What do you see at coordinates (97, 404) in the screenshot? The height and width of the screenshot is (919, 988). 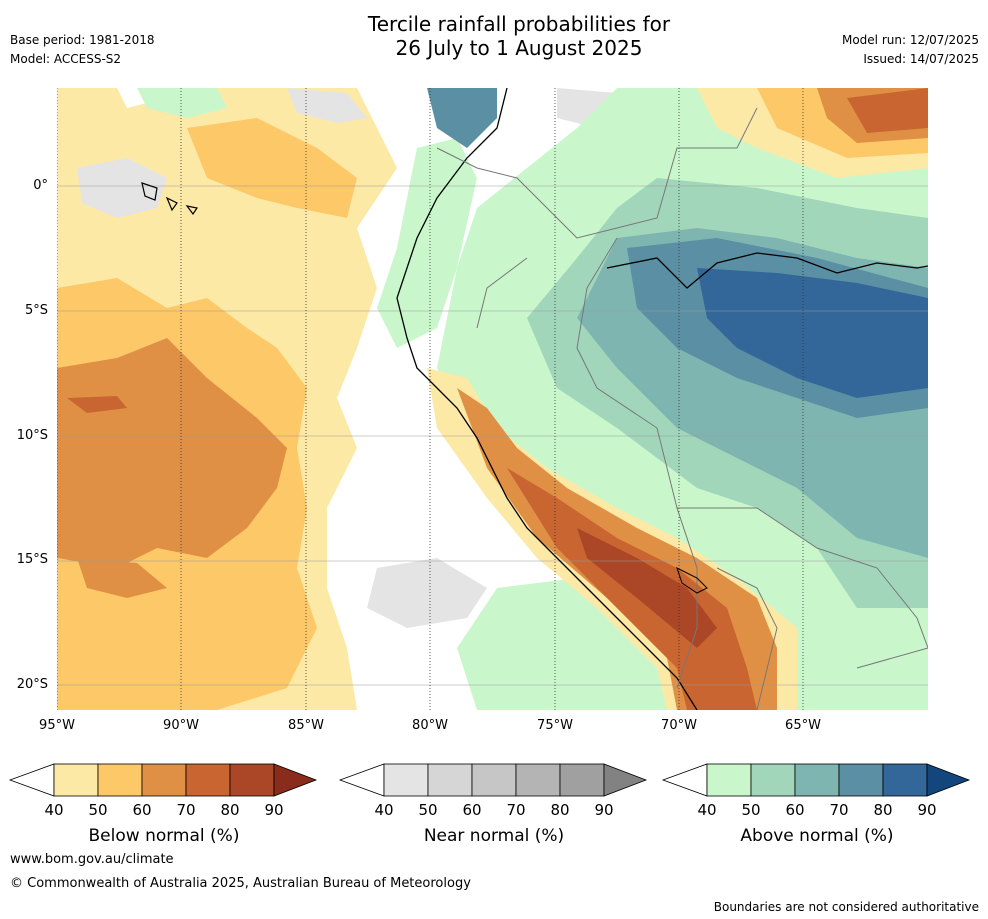 I see `below-normal-80-spot` at bounding box center [97, 404].